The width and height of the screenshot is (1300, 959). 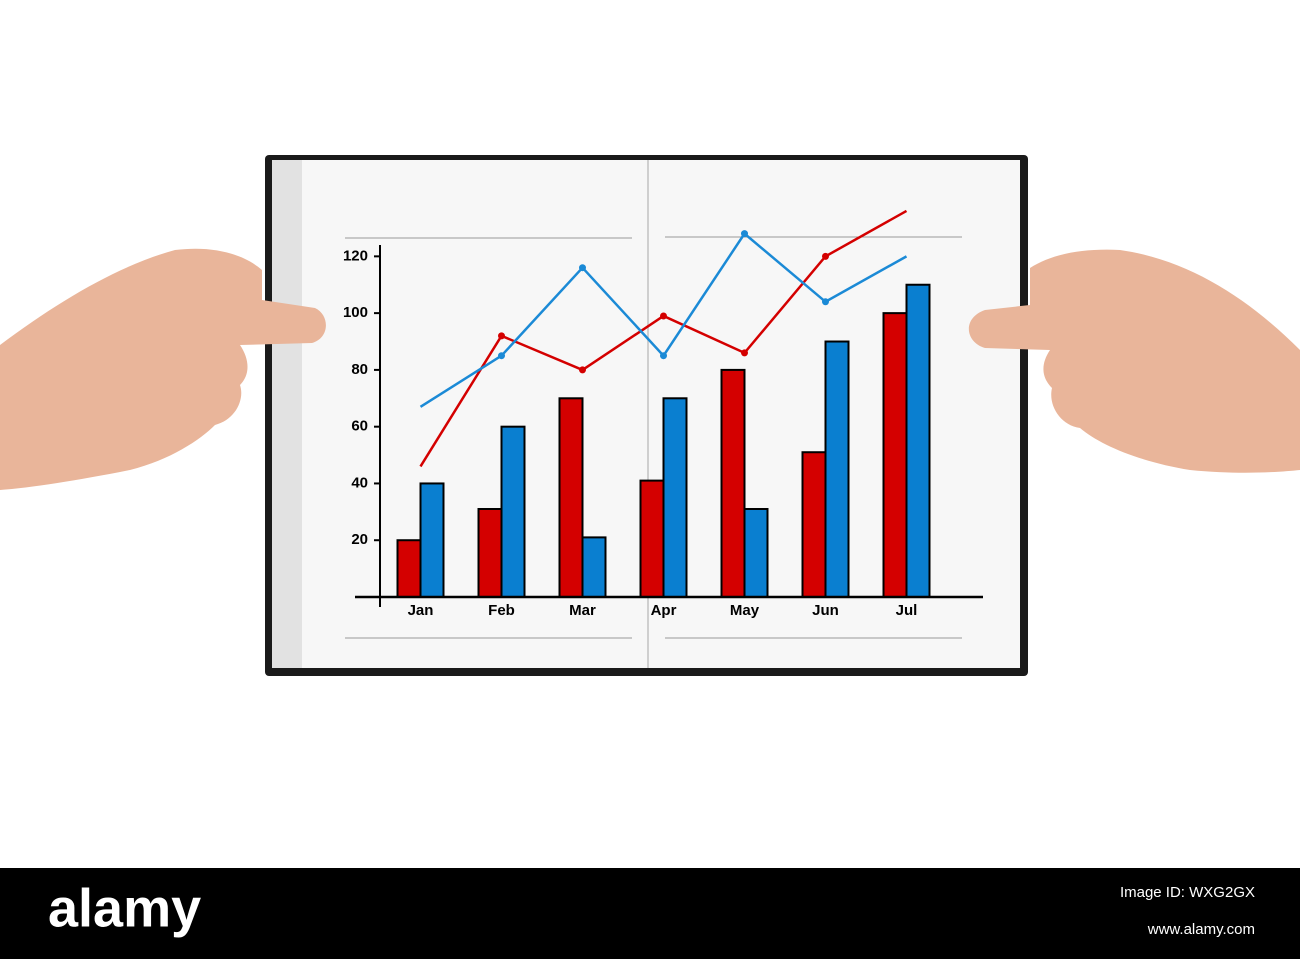 I want to click on x-tick-label: Mar, so click(x=582, y=610).